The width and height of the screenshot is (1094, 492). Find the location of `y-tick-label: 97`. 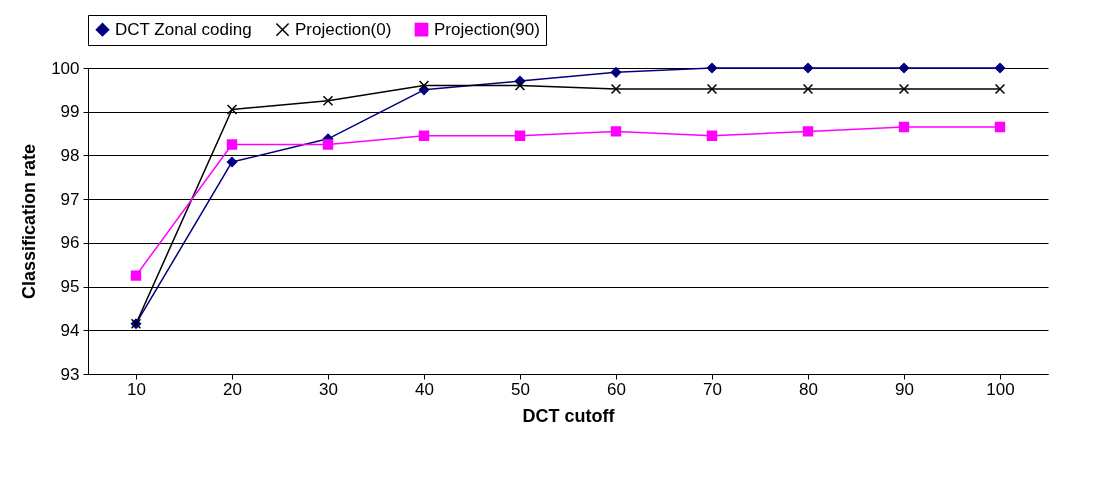

y-tick-label: 97 is located at coordinates (70, 199).